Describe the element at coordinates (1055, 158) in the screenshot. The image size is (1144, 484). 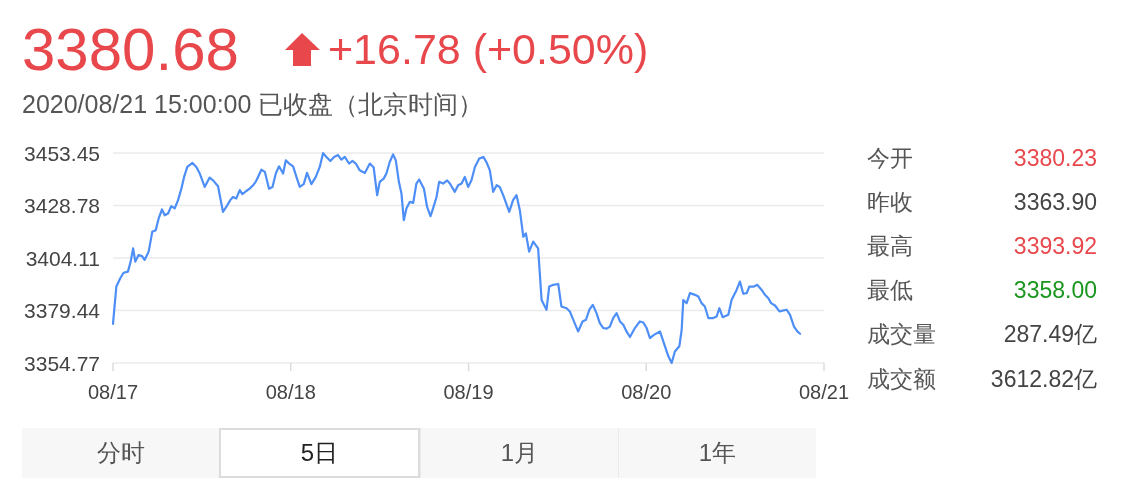
I see `text: 3380.23` at that location.